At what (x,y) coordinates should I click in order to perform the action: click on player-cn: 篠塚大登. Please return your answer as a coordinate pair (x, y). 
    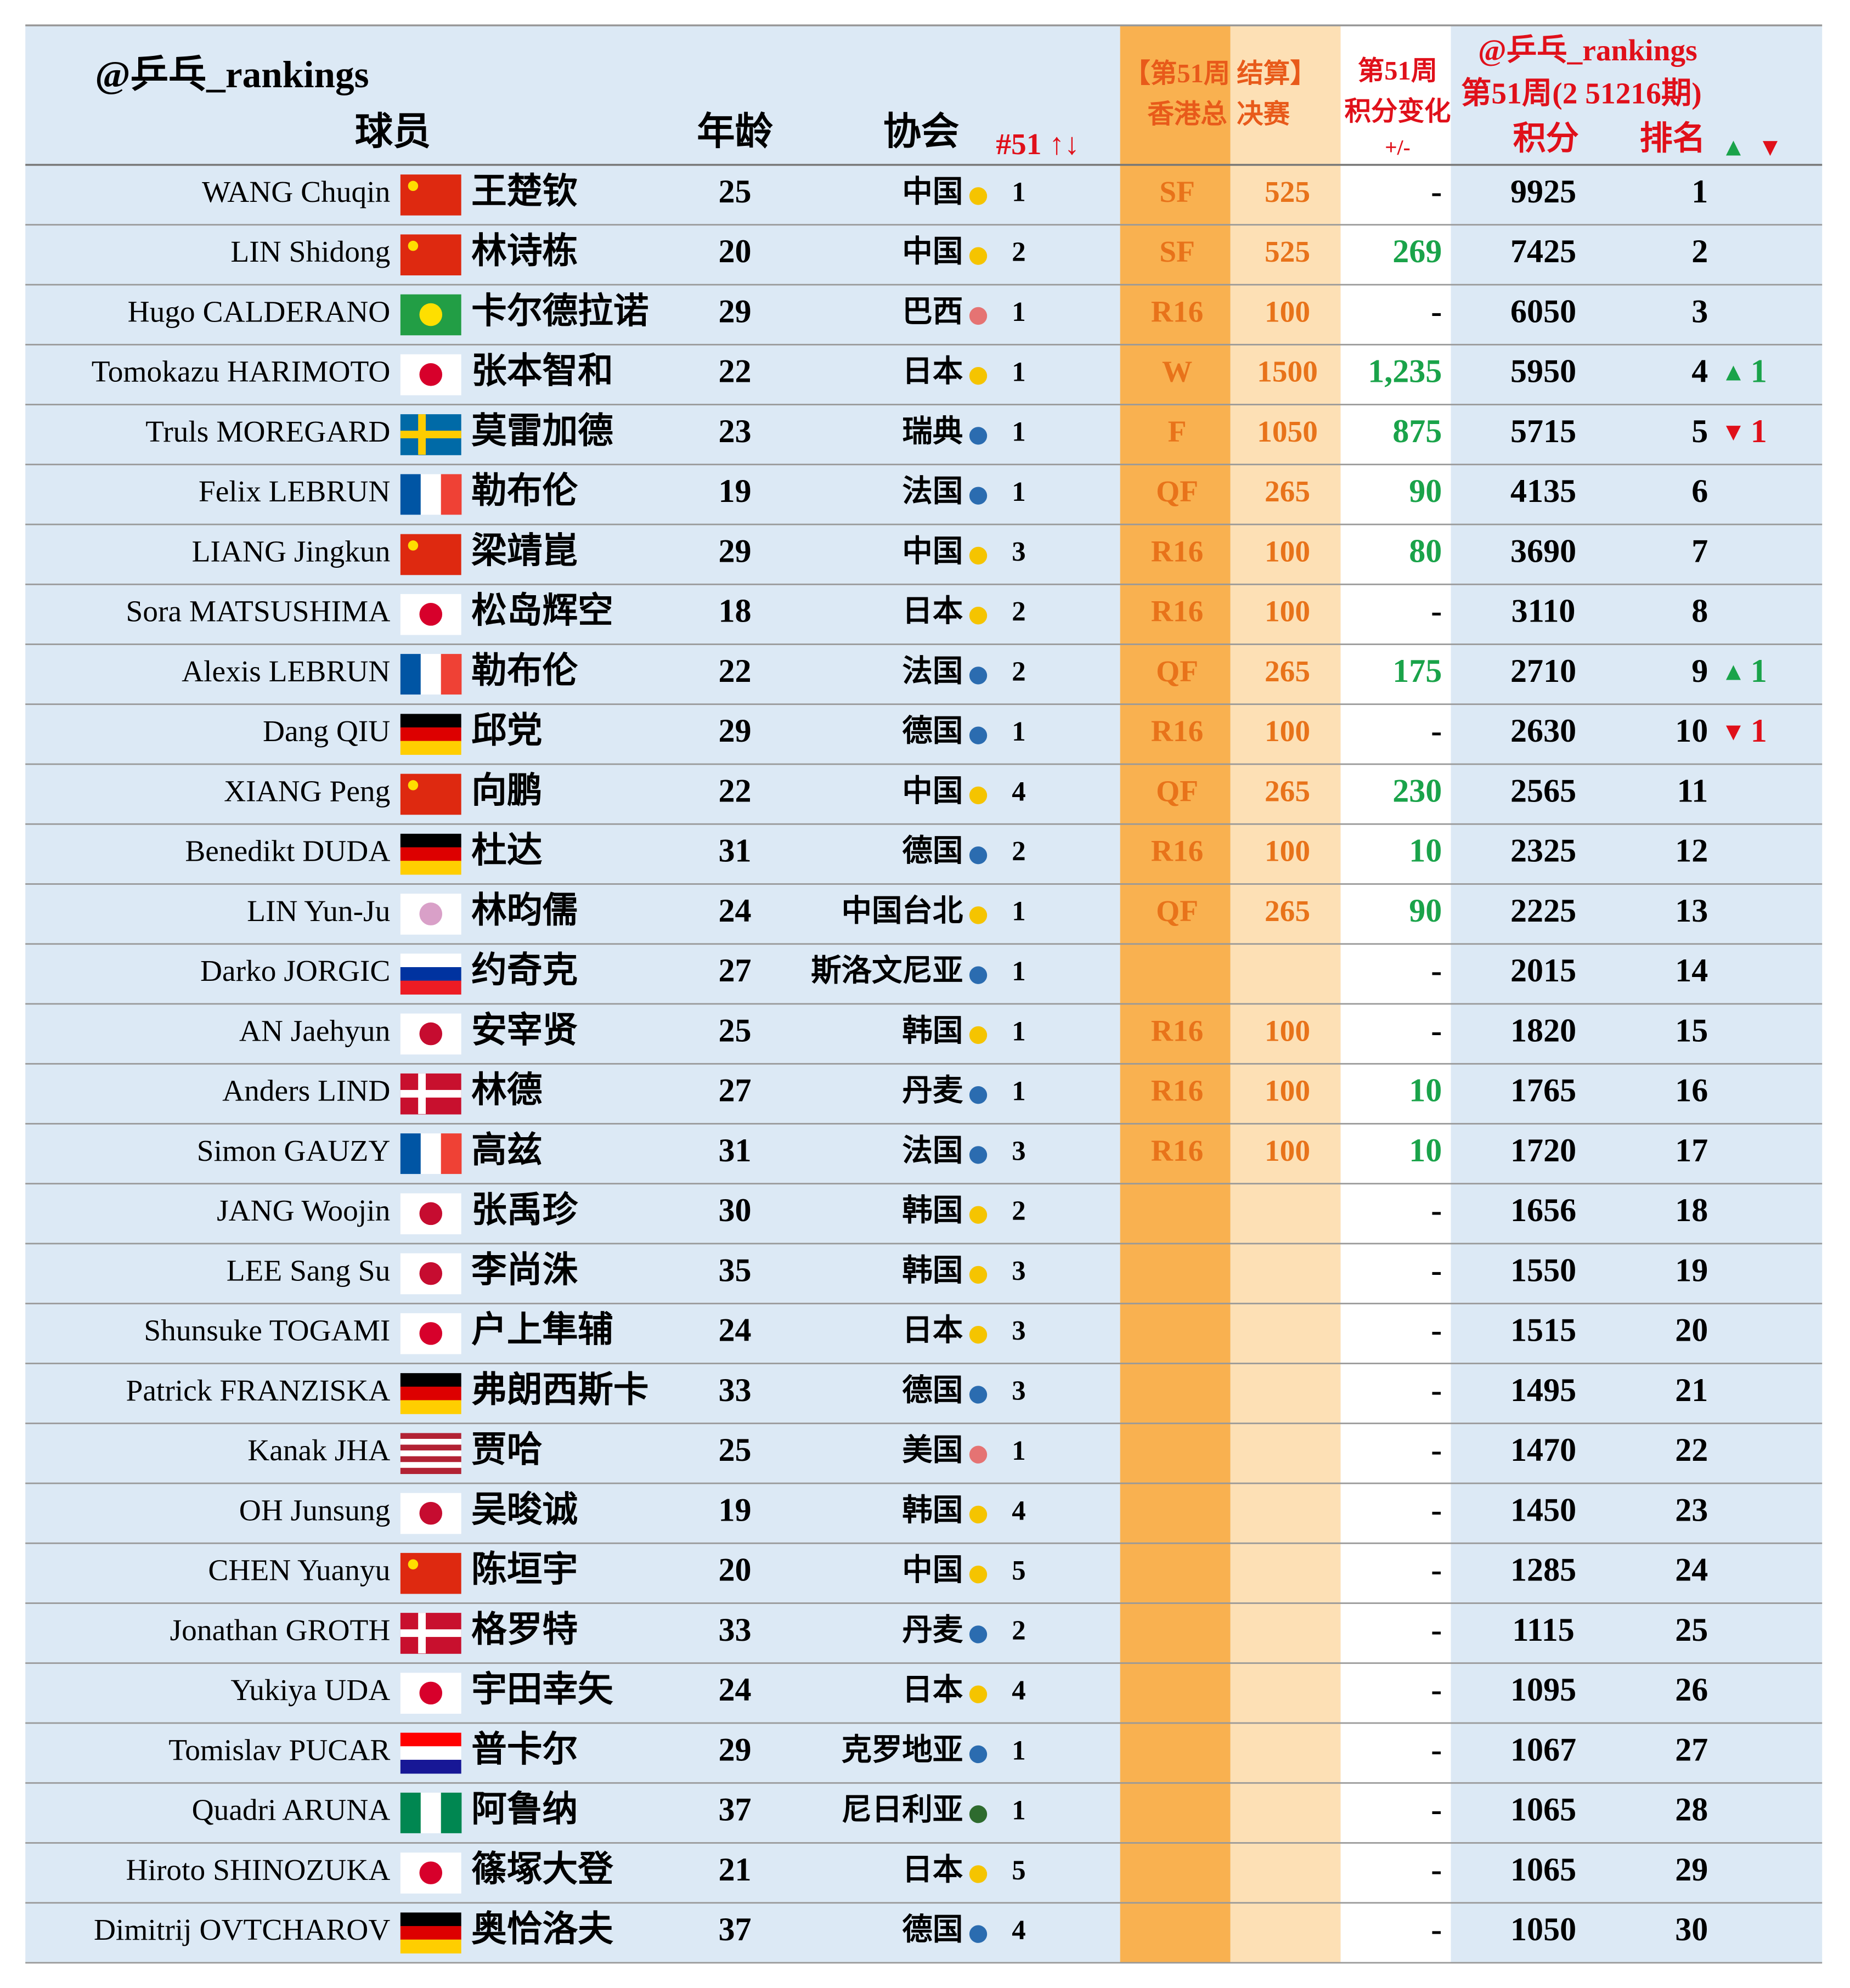
    Looking at the image, I should click on (542, 1869).